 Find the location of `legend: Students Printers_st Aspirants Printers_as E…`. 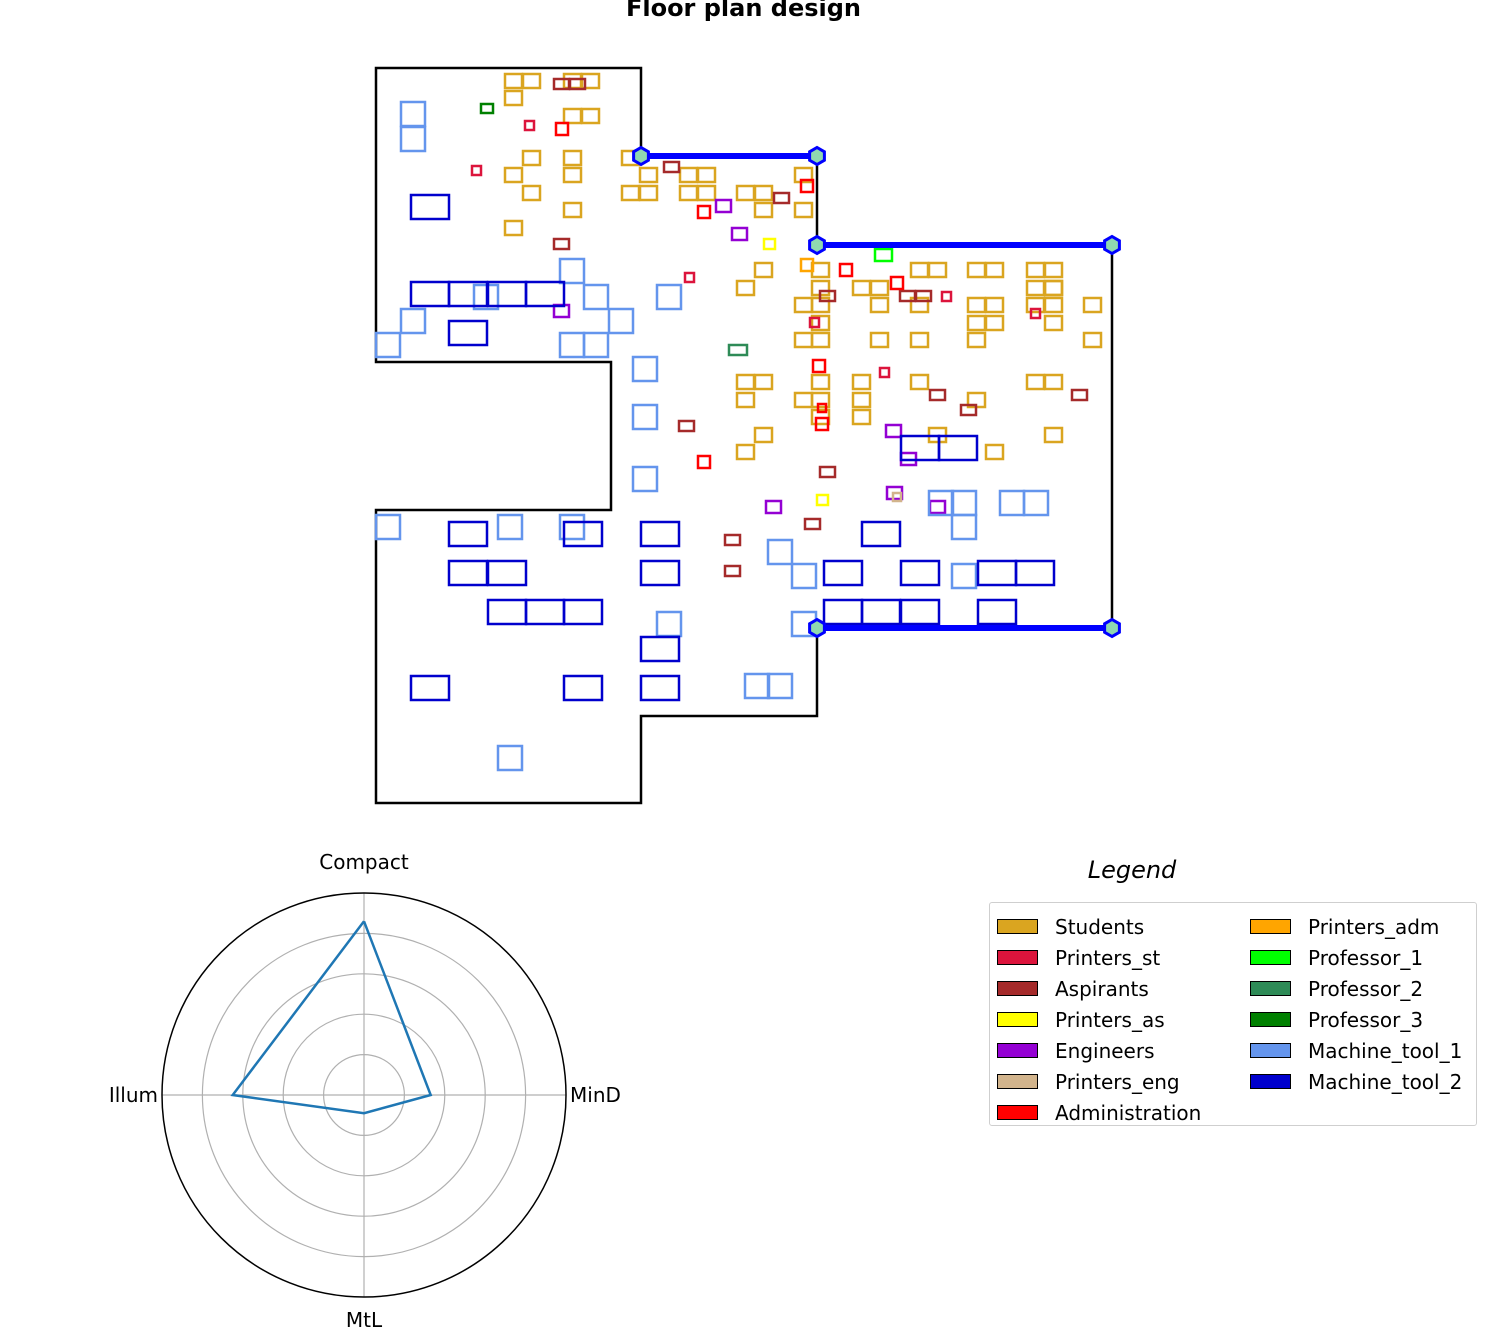

legend: Students Printers_st Aspirants Printers_as E… is located at coordinates (1233, 1014).